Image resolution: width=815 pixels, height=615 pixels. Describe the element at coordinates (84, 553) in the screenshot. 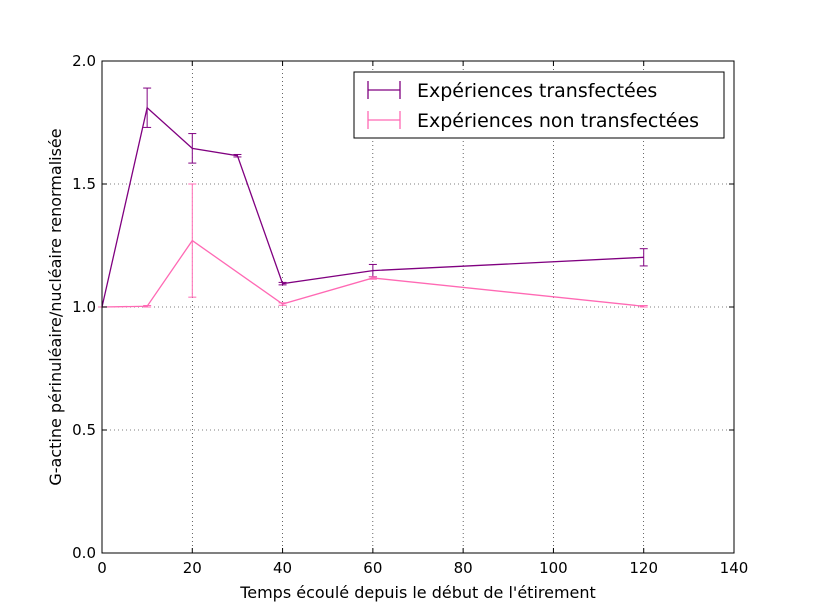

I see `y-tick-label: 0.0` at that location.